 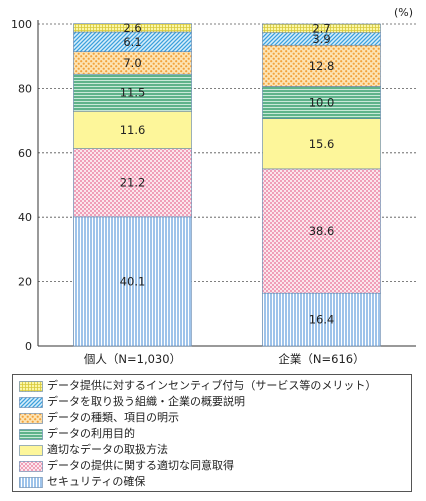 What do you see at coordinates (403, 12) in the screenshot?
I see `unit-label: (%)` at bounding box center [403, 12].